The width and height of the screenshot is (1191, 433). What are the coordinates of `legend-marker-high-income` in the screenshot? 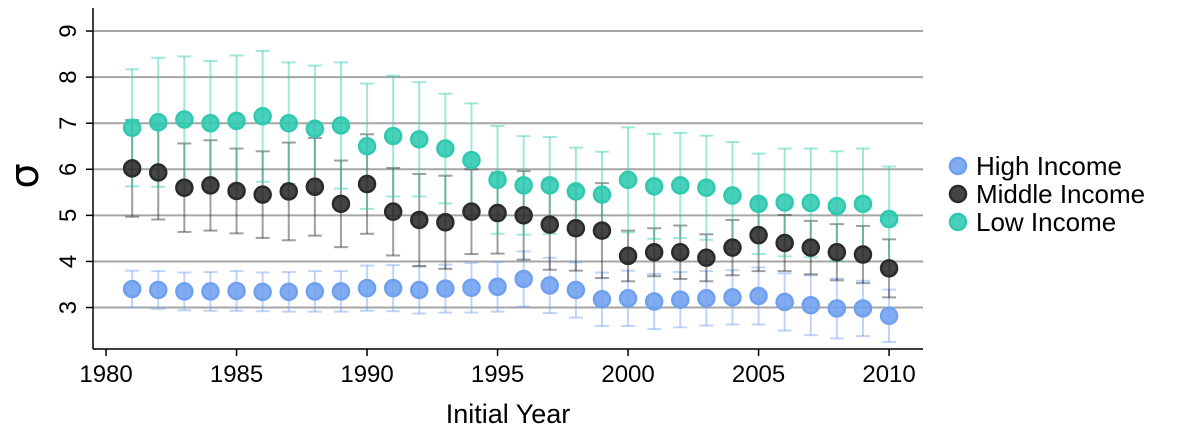 It's located at (958, 166).